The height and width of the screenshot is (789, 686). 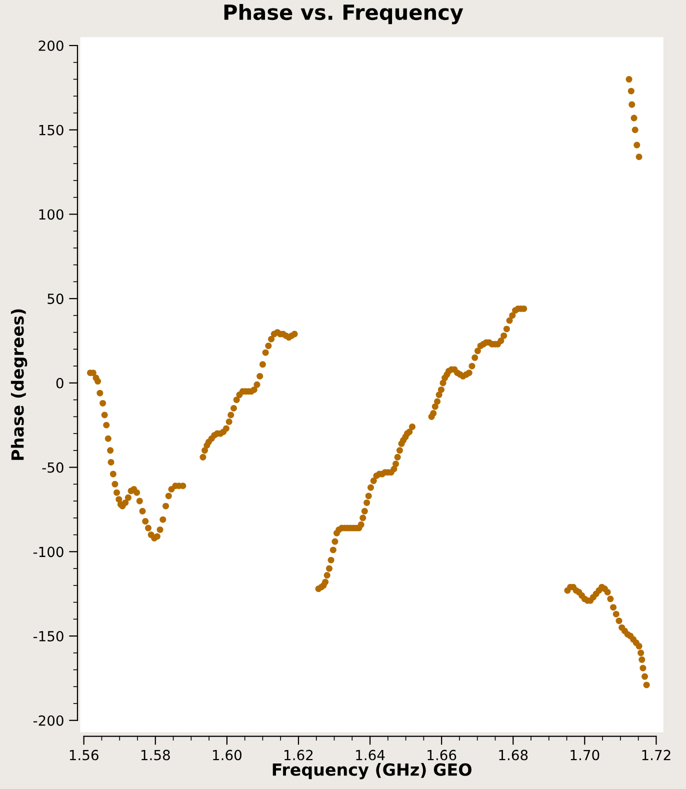 What do you see at coordinates (344, 14) in the screenshot?
I see `chart-title: Phase vs. Frequency` at bounding box center [344, 14].